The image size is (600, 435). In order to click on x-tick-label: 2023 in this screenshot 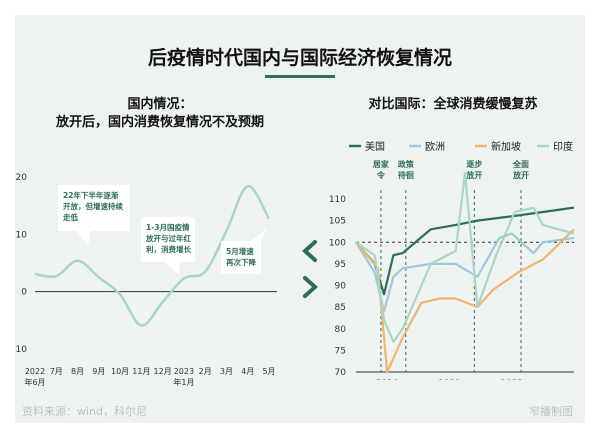, I will do `click(184, 371)`.